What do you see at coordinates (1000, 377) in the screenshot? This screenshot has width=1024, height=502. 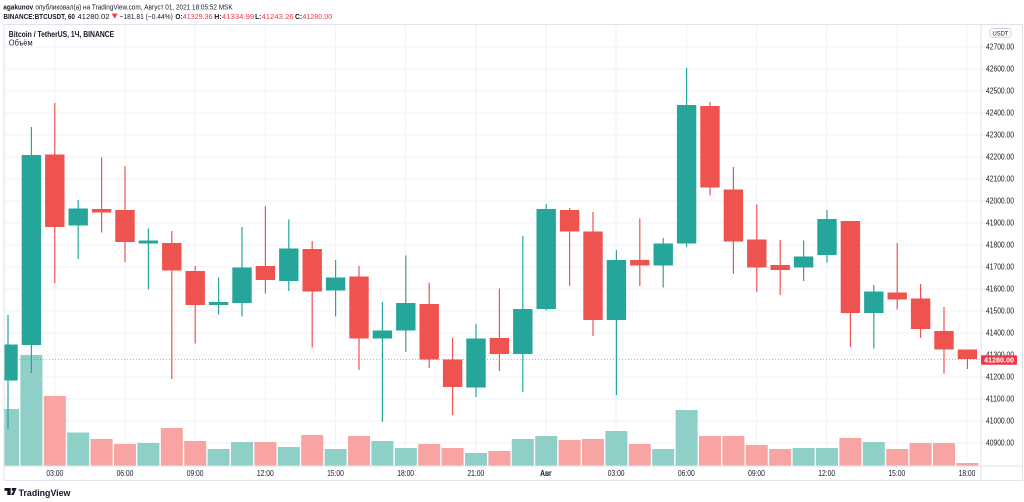 I see `svg-text: 41200.00` at bounding box center [1000, 377].